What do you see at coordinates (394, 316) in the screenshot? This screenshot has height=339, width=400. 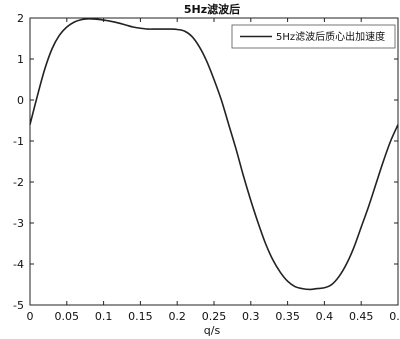 I see `x-tick-label: 0.5` at bounding box center [394, 316].